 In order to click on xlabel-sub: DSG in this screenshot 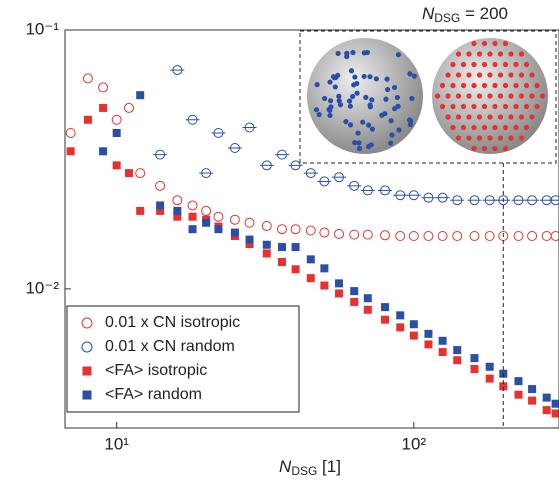, I will do `click(304, 471)`.